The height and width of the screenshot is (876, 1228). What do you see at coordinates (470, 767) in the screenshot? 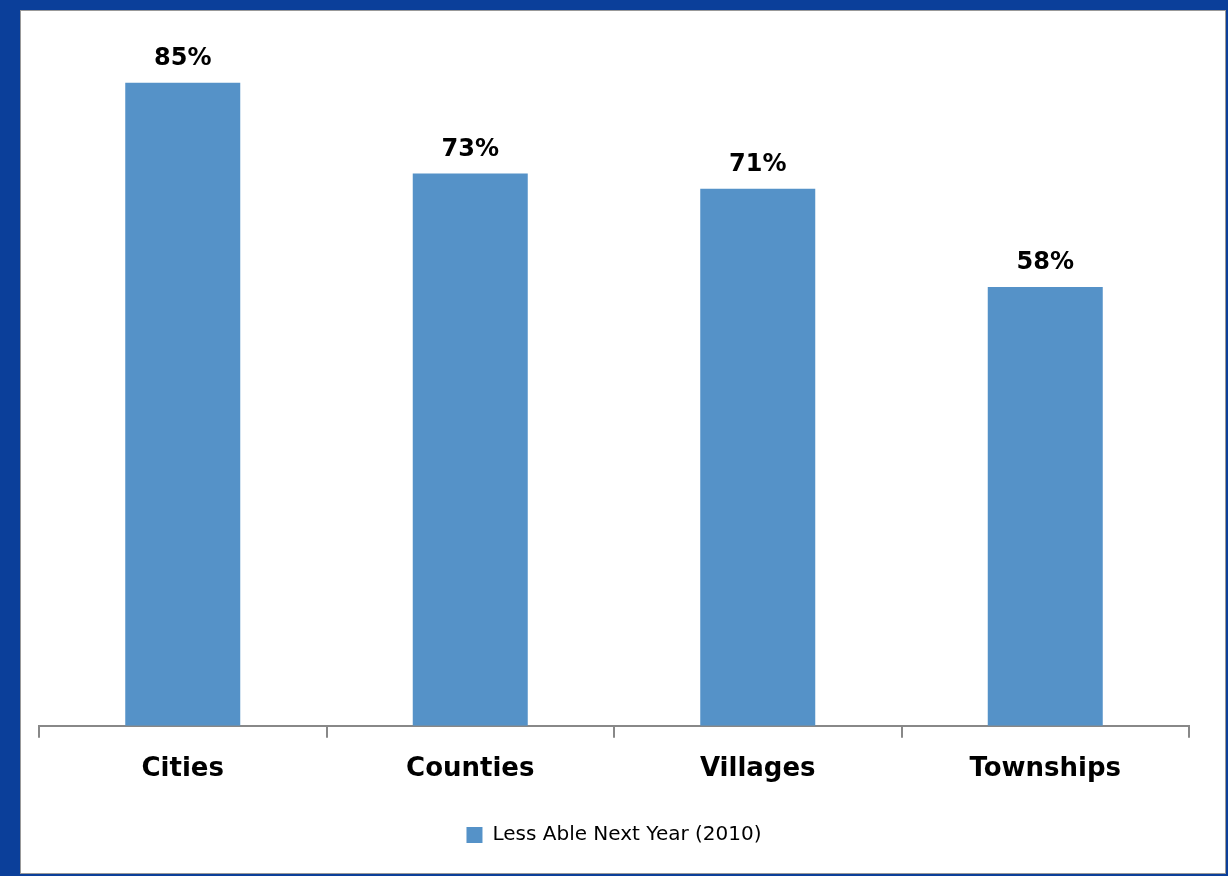
I see `x-tick-label: Counties` at bounding box center [470, 767].